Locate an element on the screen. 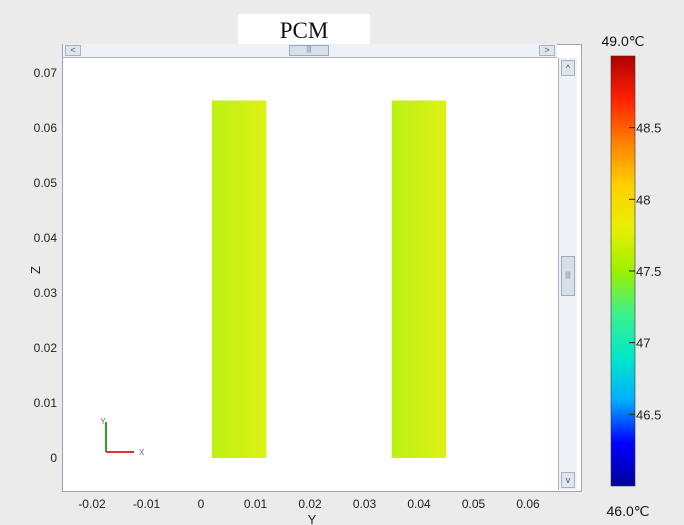 Image resolution: width=684 pixels, height=525 pixels. scroll-right-button: > is located at coordinates (547, 50).